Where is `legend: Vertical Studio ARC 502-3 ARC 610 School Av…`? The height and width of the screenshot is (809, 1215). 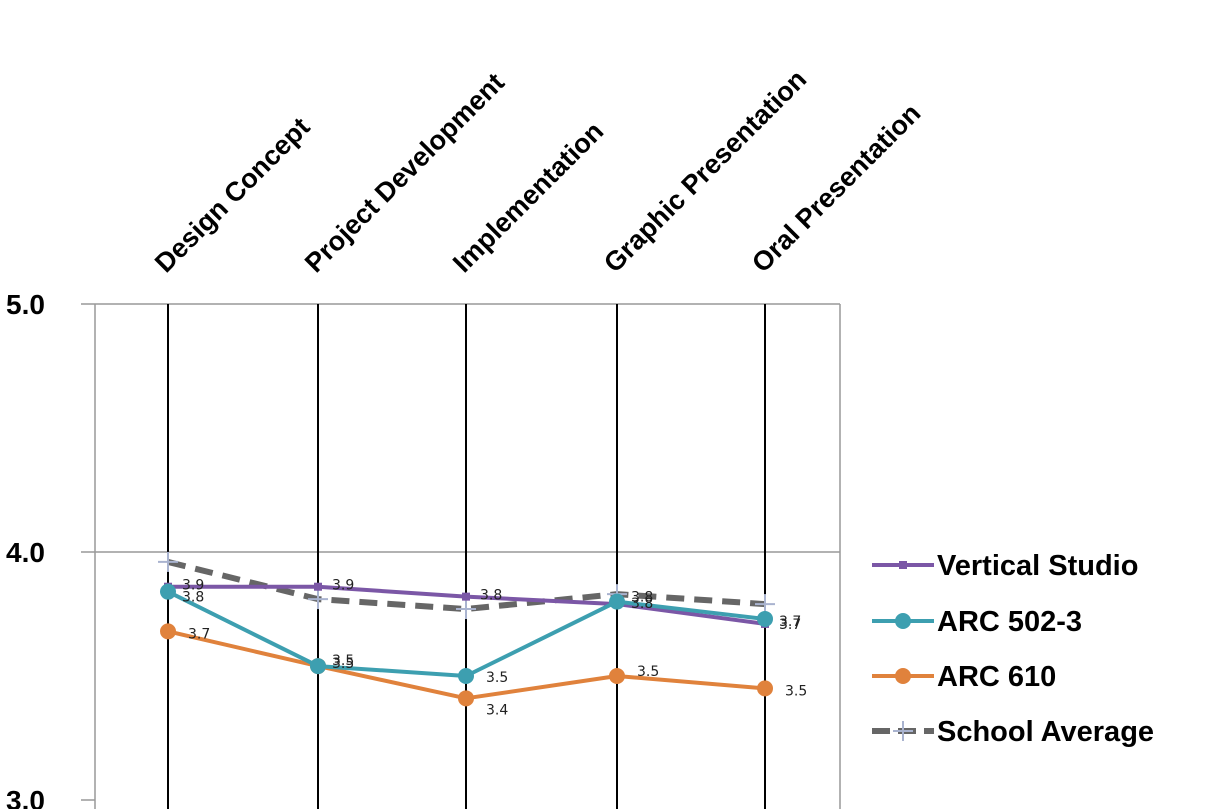
legend: Vertical Studio ARC 502-3 ARC 610 School Av… is located at coordinates (1013, 649).